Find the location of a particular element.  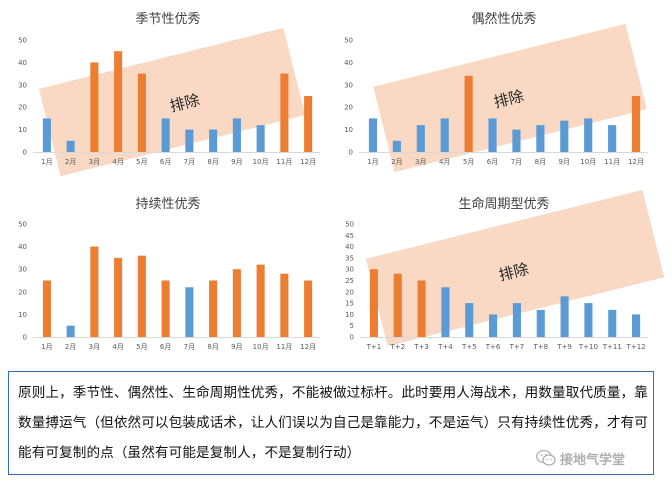

x-tick-label: T+5 is located at coordinates (469, 347).